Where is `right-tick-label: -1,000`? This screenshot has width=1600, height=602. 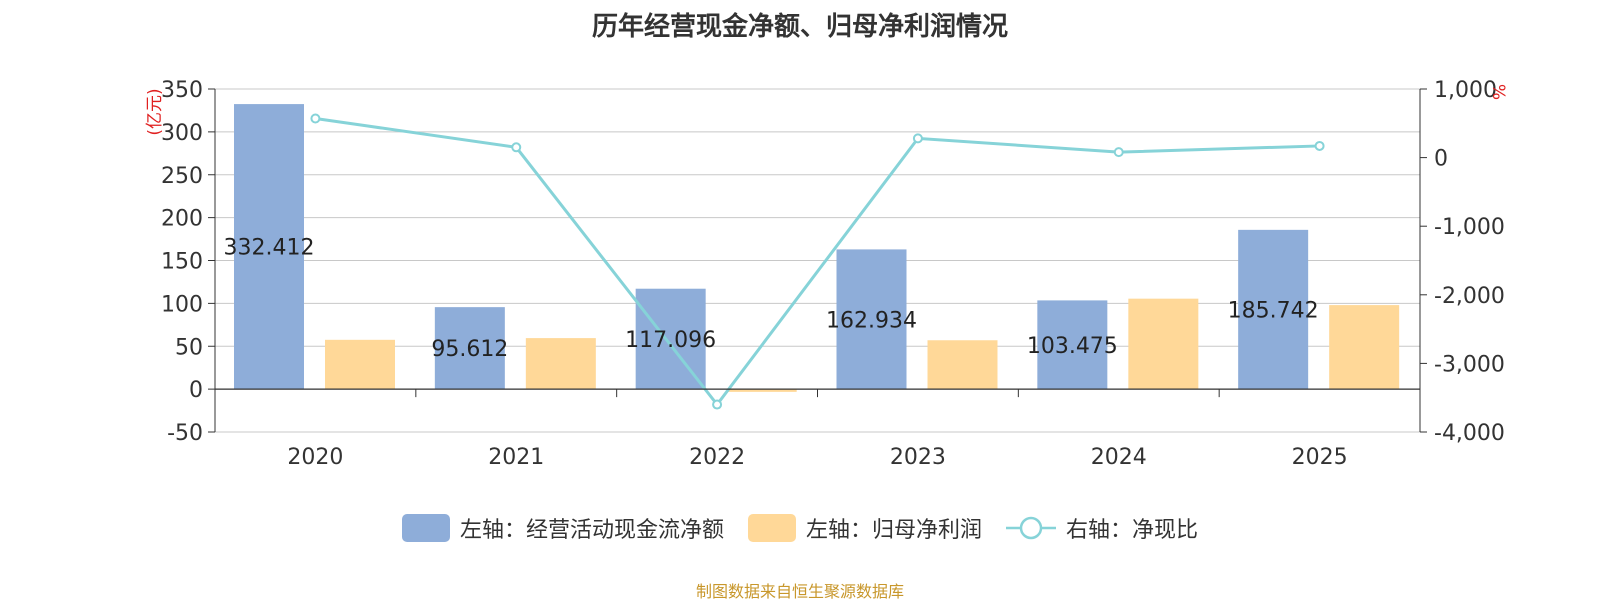 right-tick-label: -1,000 is located at coordinates (1469, 227).